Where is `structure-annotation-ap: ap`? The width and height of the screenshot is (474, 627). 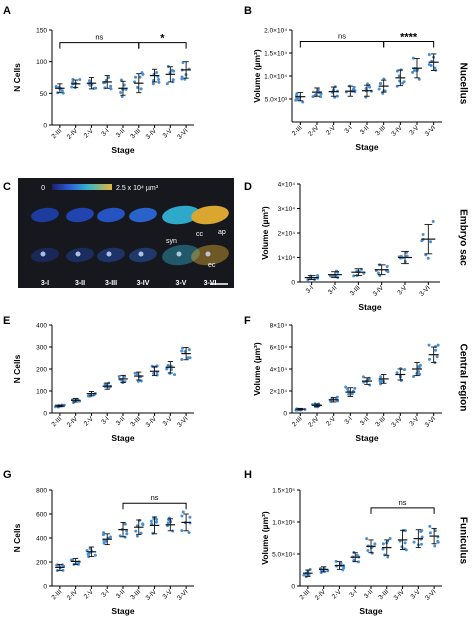
structure-annotation-ap: ap is located at coordinates (222, 232).